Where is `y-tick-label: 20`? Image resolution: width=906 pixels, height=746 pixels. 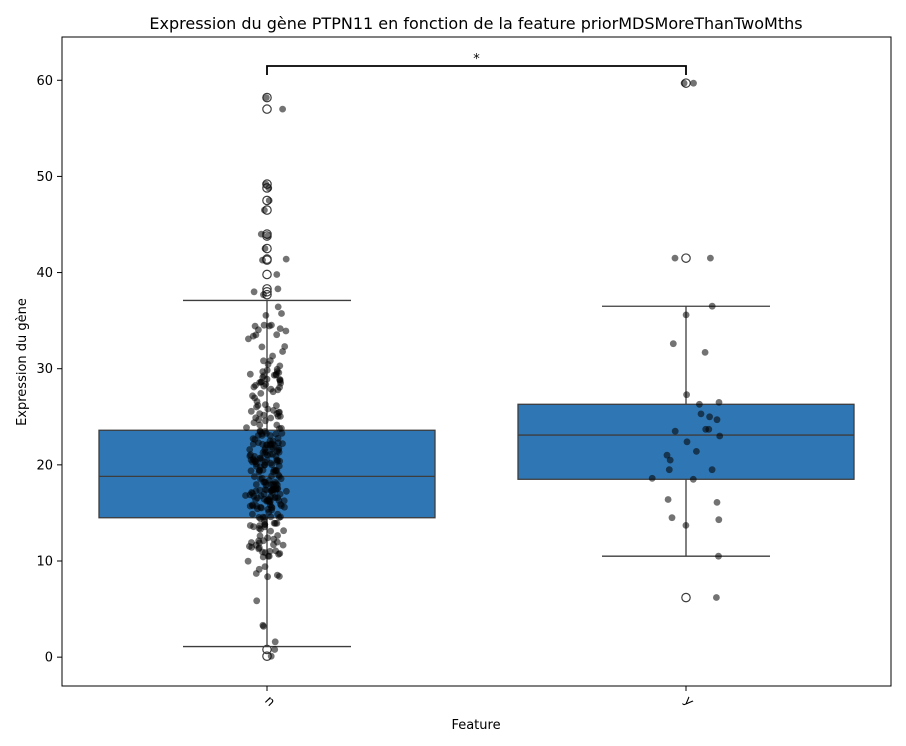 y-tick-label: 20 is located at coordinates (44, 465).